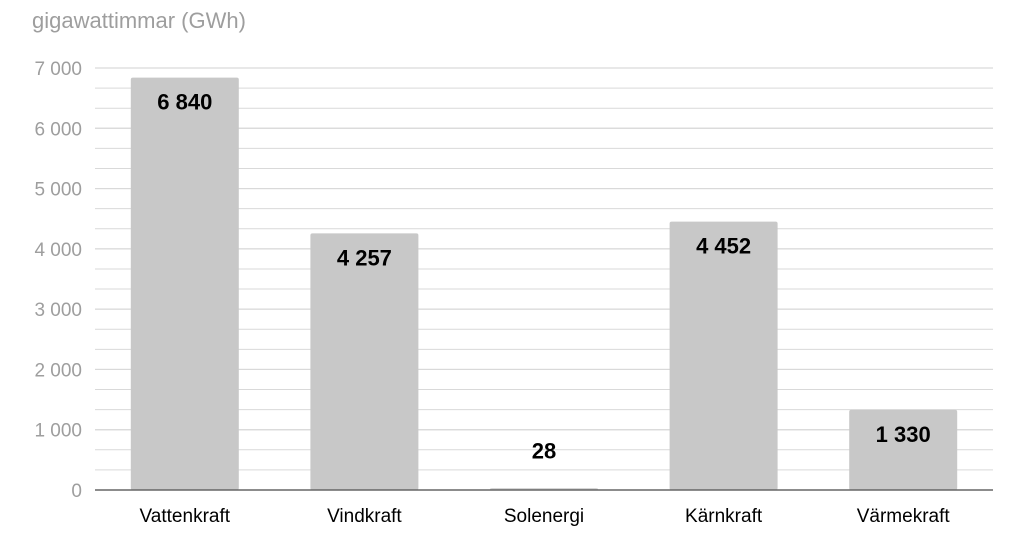  I want to click on x-category-label: Värmekraft, so click(904, 516).